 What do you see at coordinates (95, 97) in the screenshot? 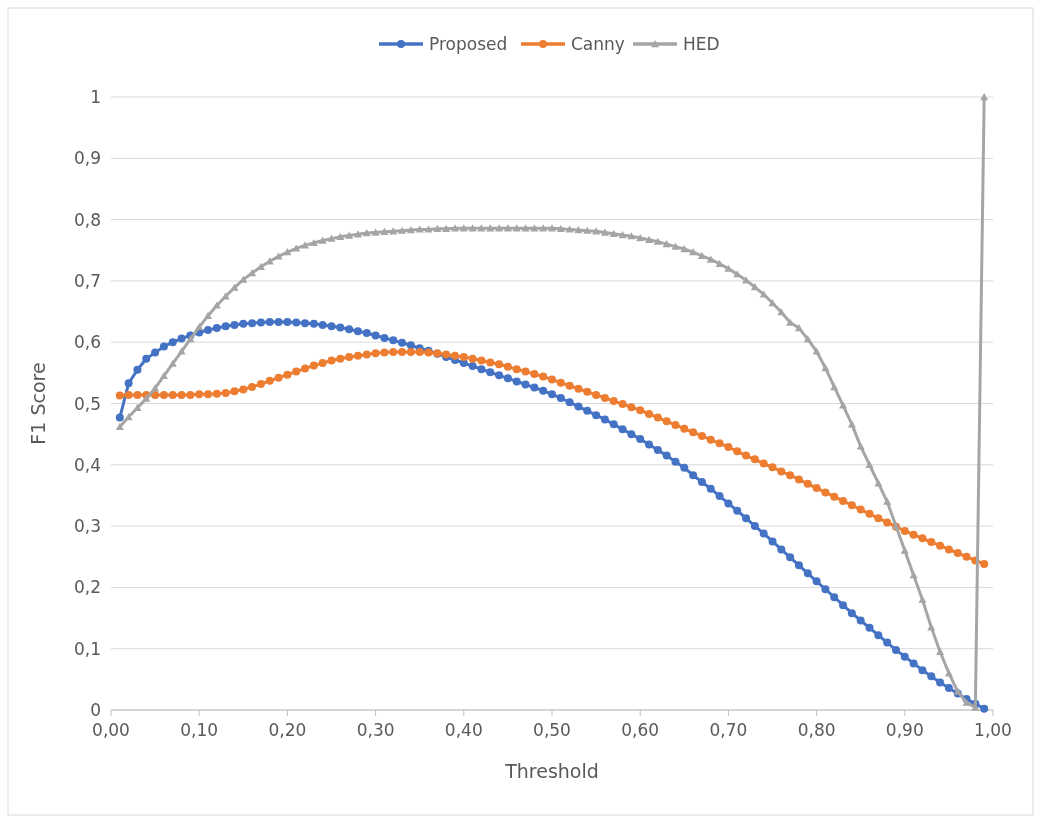
I see `y-tick-label: 1` at bounding box center [95, 97].